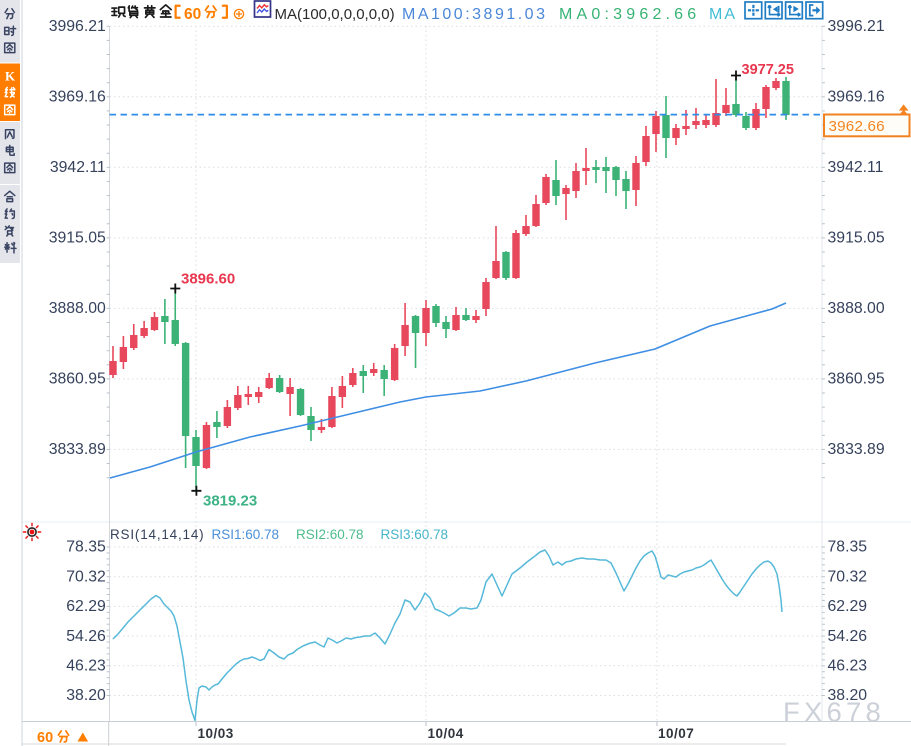 This screenshot has height=746, width=911. I want to click on svg-text: RSI3:60.78, so click(415, 534).